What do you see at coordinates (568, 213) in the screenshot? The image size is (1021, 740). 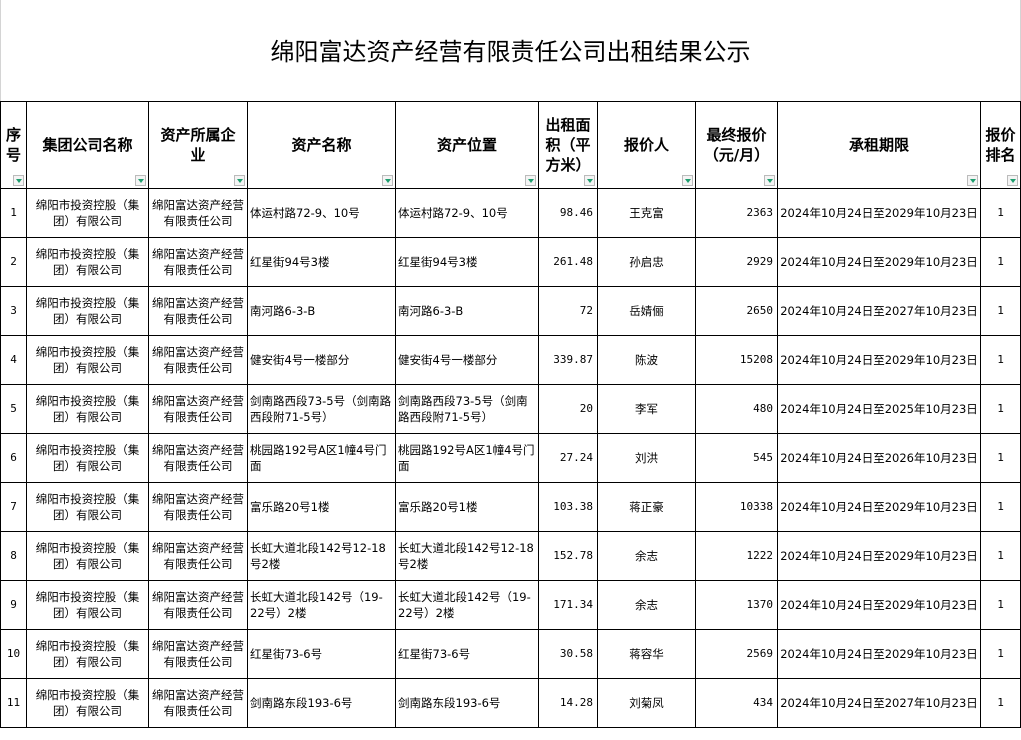 I see `cell-area: 98.46` at bounding box center [568, 213].